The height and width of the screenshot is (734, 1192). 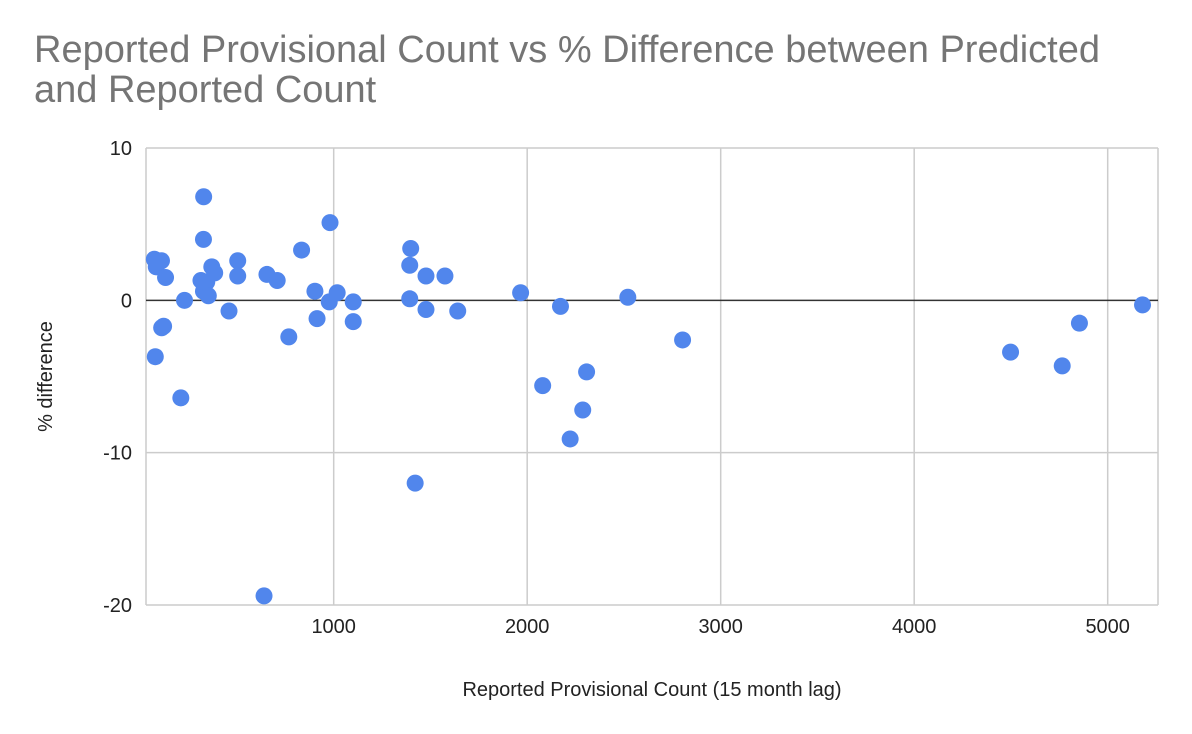 I want to click on x-tick-label: 5000, so click(x=1107, y=627).